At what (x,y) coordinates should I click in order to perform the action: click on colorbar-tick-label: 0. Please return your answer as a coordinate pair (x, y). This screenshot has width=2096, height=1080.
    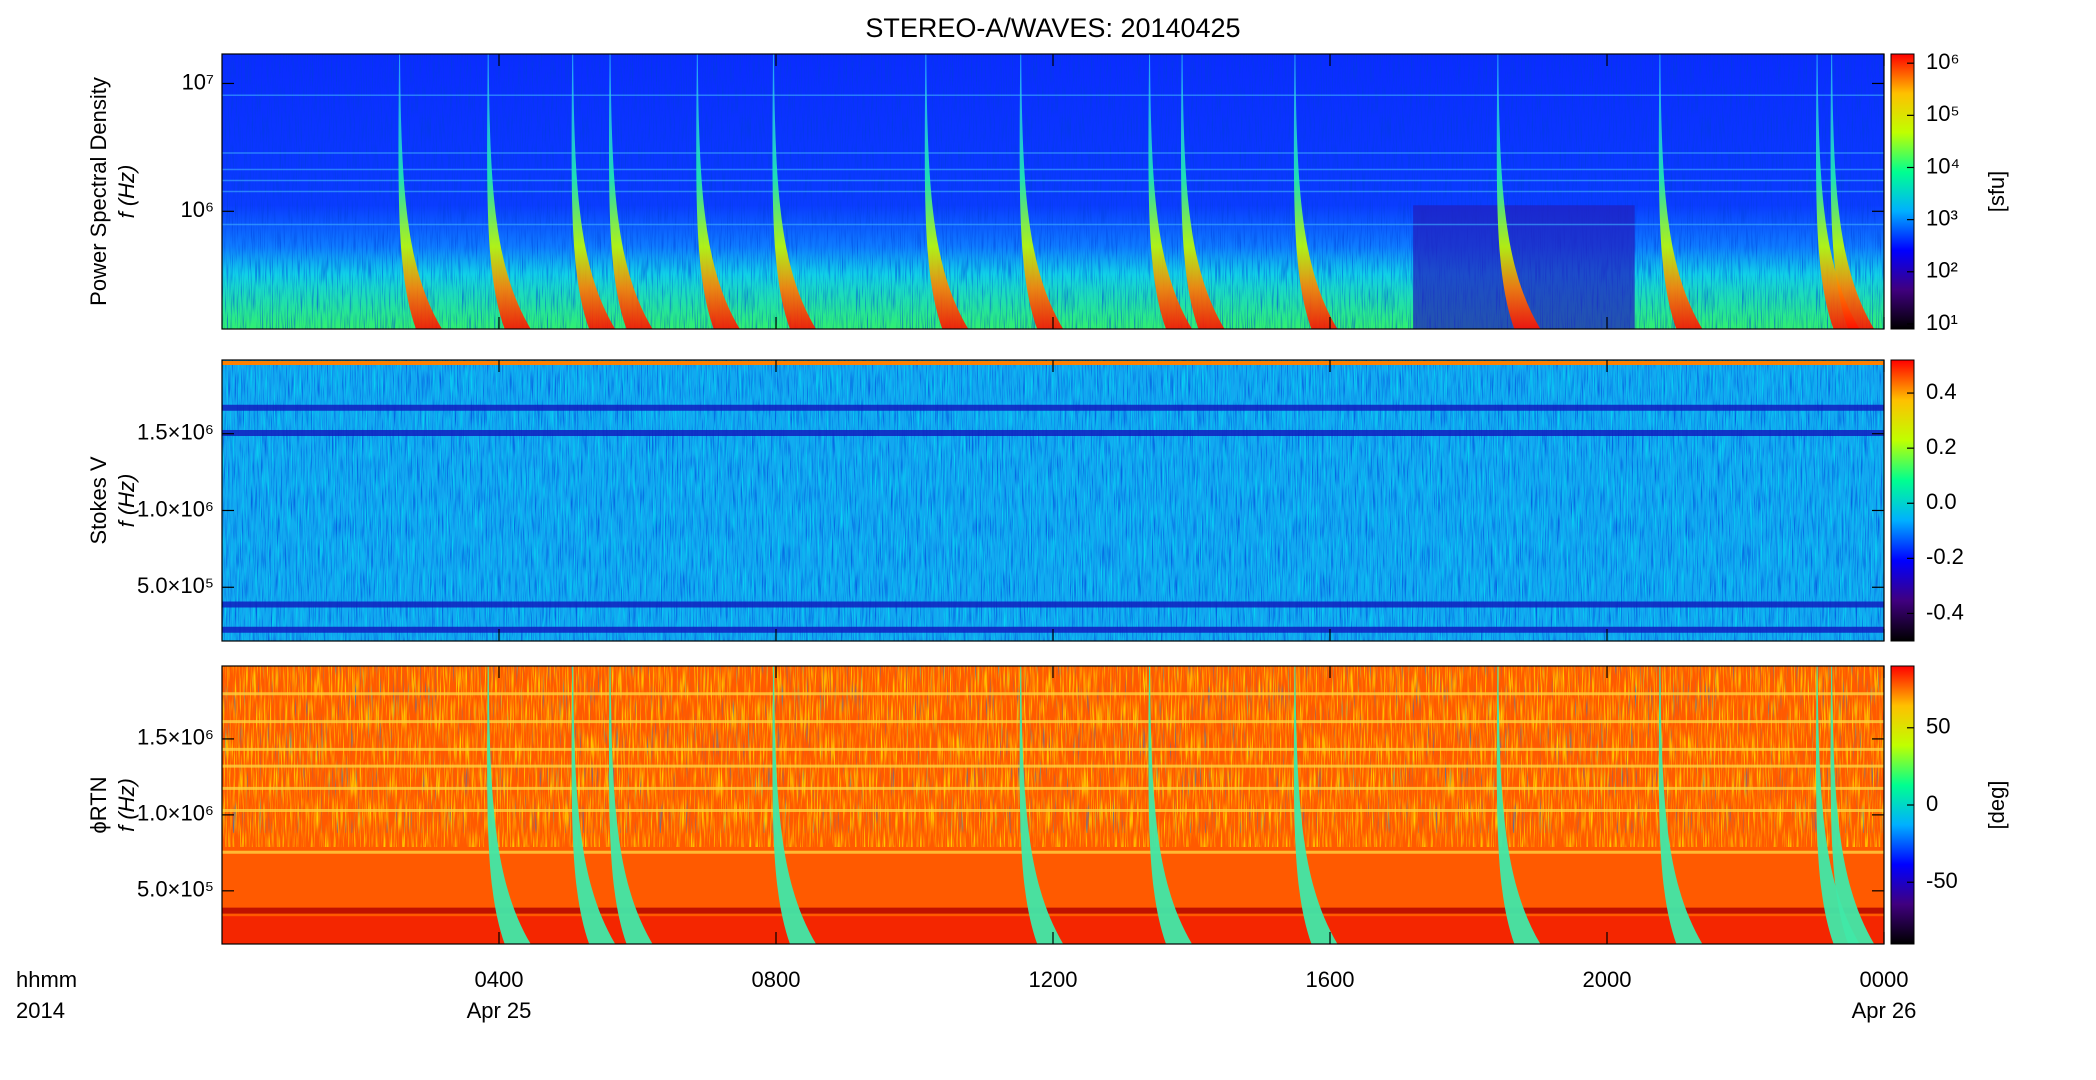
    Looking at the image, I should click on (1932, 803).